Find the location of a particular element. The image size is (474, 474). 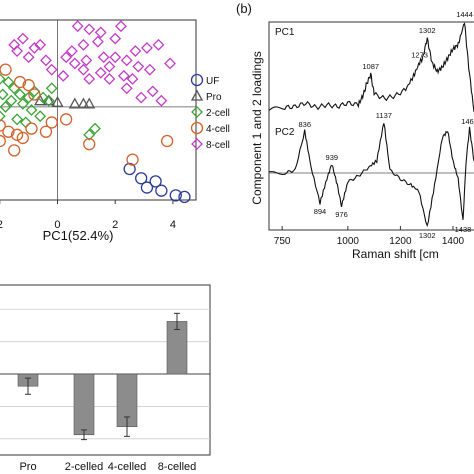

category-label: 4-celled is located at coordinates (127, 467).